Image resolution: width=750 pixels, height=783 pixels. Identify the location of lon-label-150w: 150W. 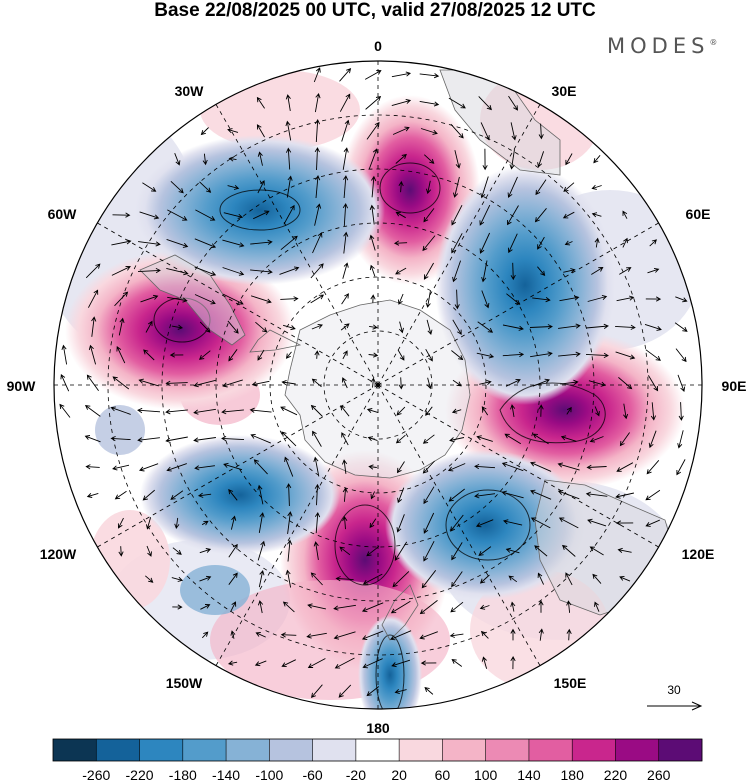
(184, 683).